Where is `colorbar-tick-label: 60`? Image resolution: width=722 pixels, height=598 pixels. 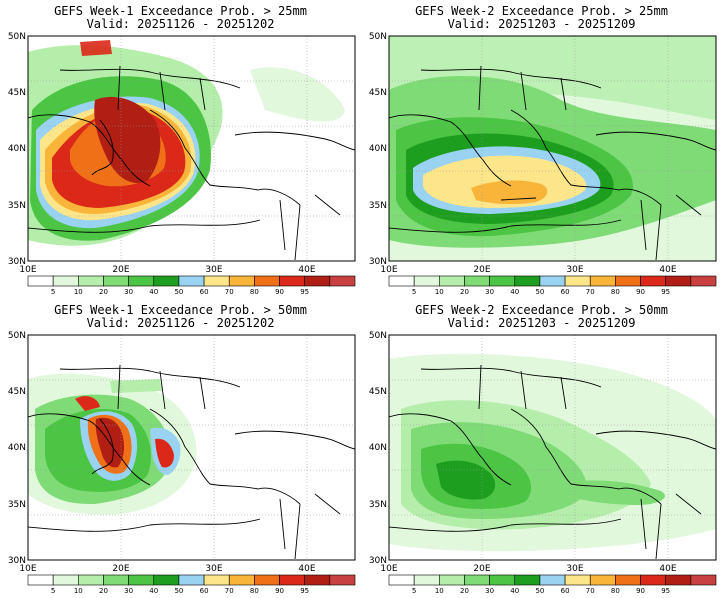 colorbar-tick-label: 60 is located at coordinates (204, 292).